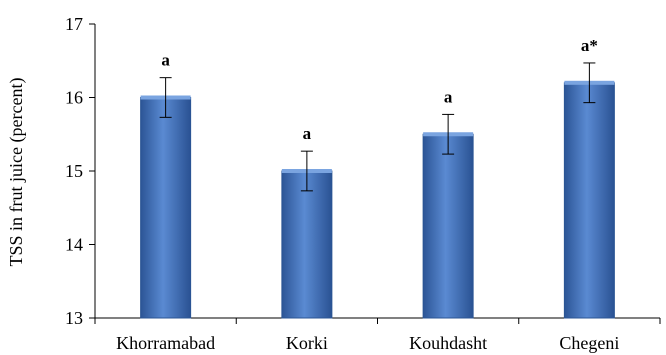  What do you see at coordinates (589, 45) in the screenshot?
I see `data-label: a*` at bounding box center [589, 45].